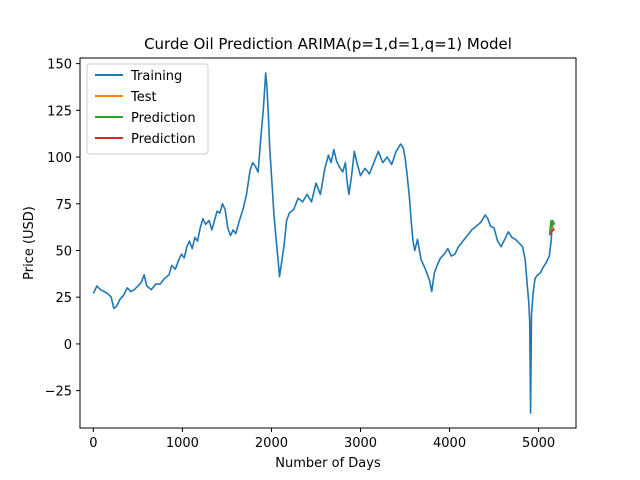 The image size is (640, 480). I want to click on x-axis-title: Number of Days, so click(328, 463).